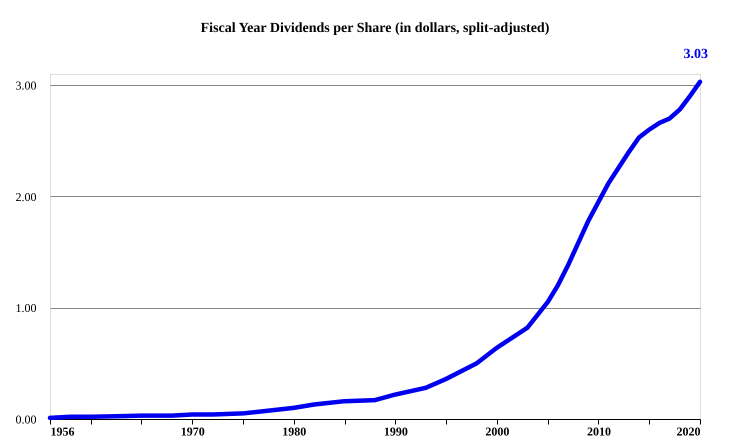  I want to click on y-tick-label: 1.00, so click(26, 308).